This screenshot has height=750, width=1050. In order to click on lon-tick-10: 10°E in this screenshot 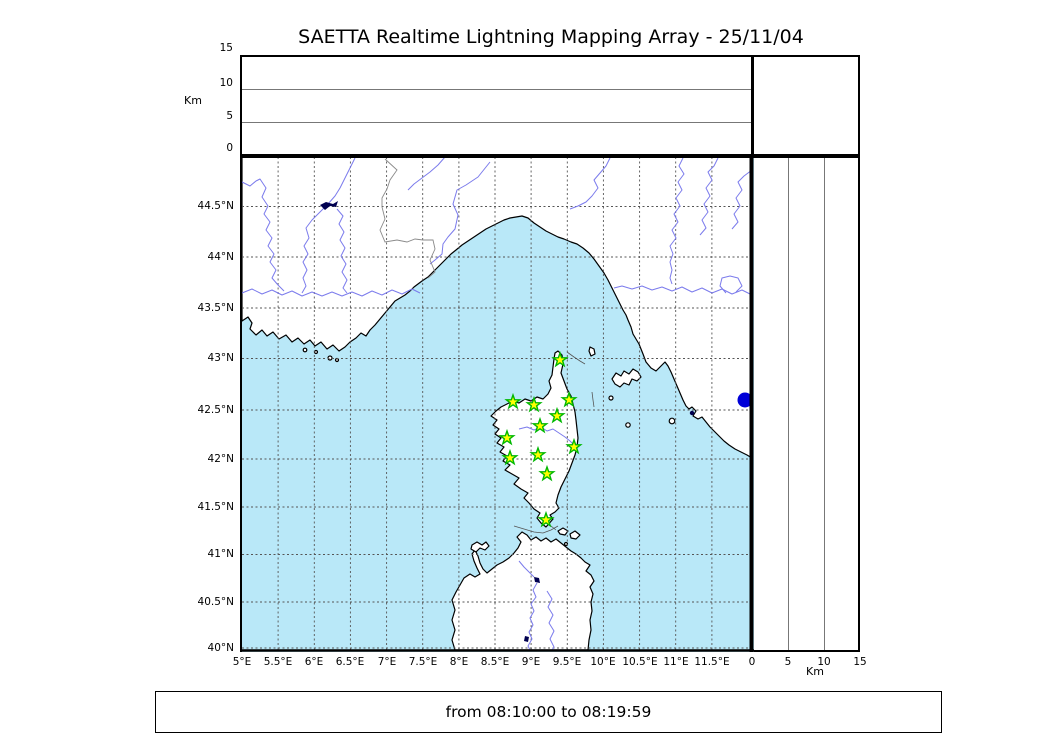, I will do `click(603, 662)`.